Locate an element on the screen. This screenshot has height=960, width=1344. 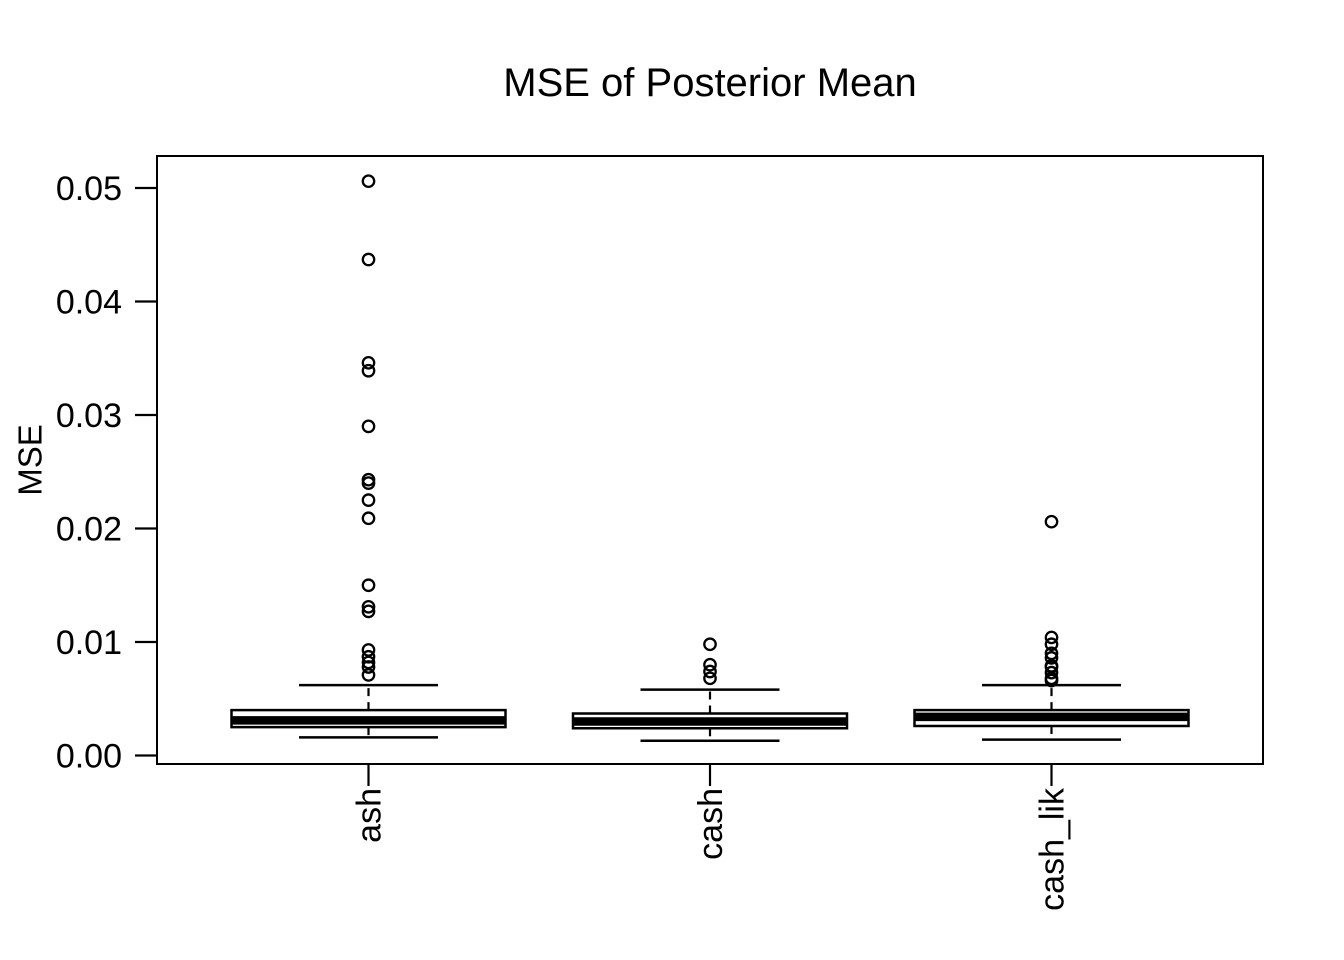
y-tick-label: 0.04 is located at coordinates (89, 302).